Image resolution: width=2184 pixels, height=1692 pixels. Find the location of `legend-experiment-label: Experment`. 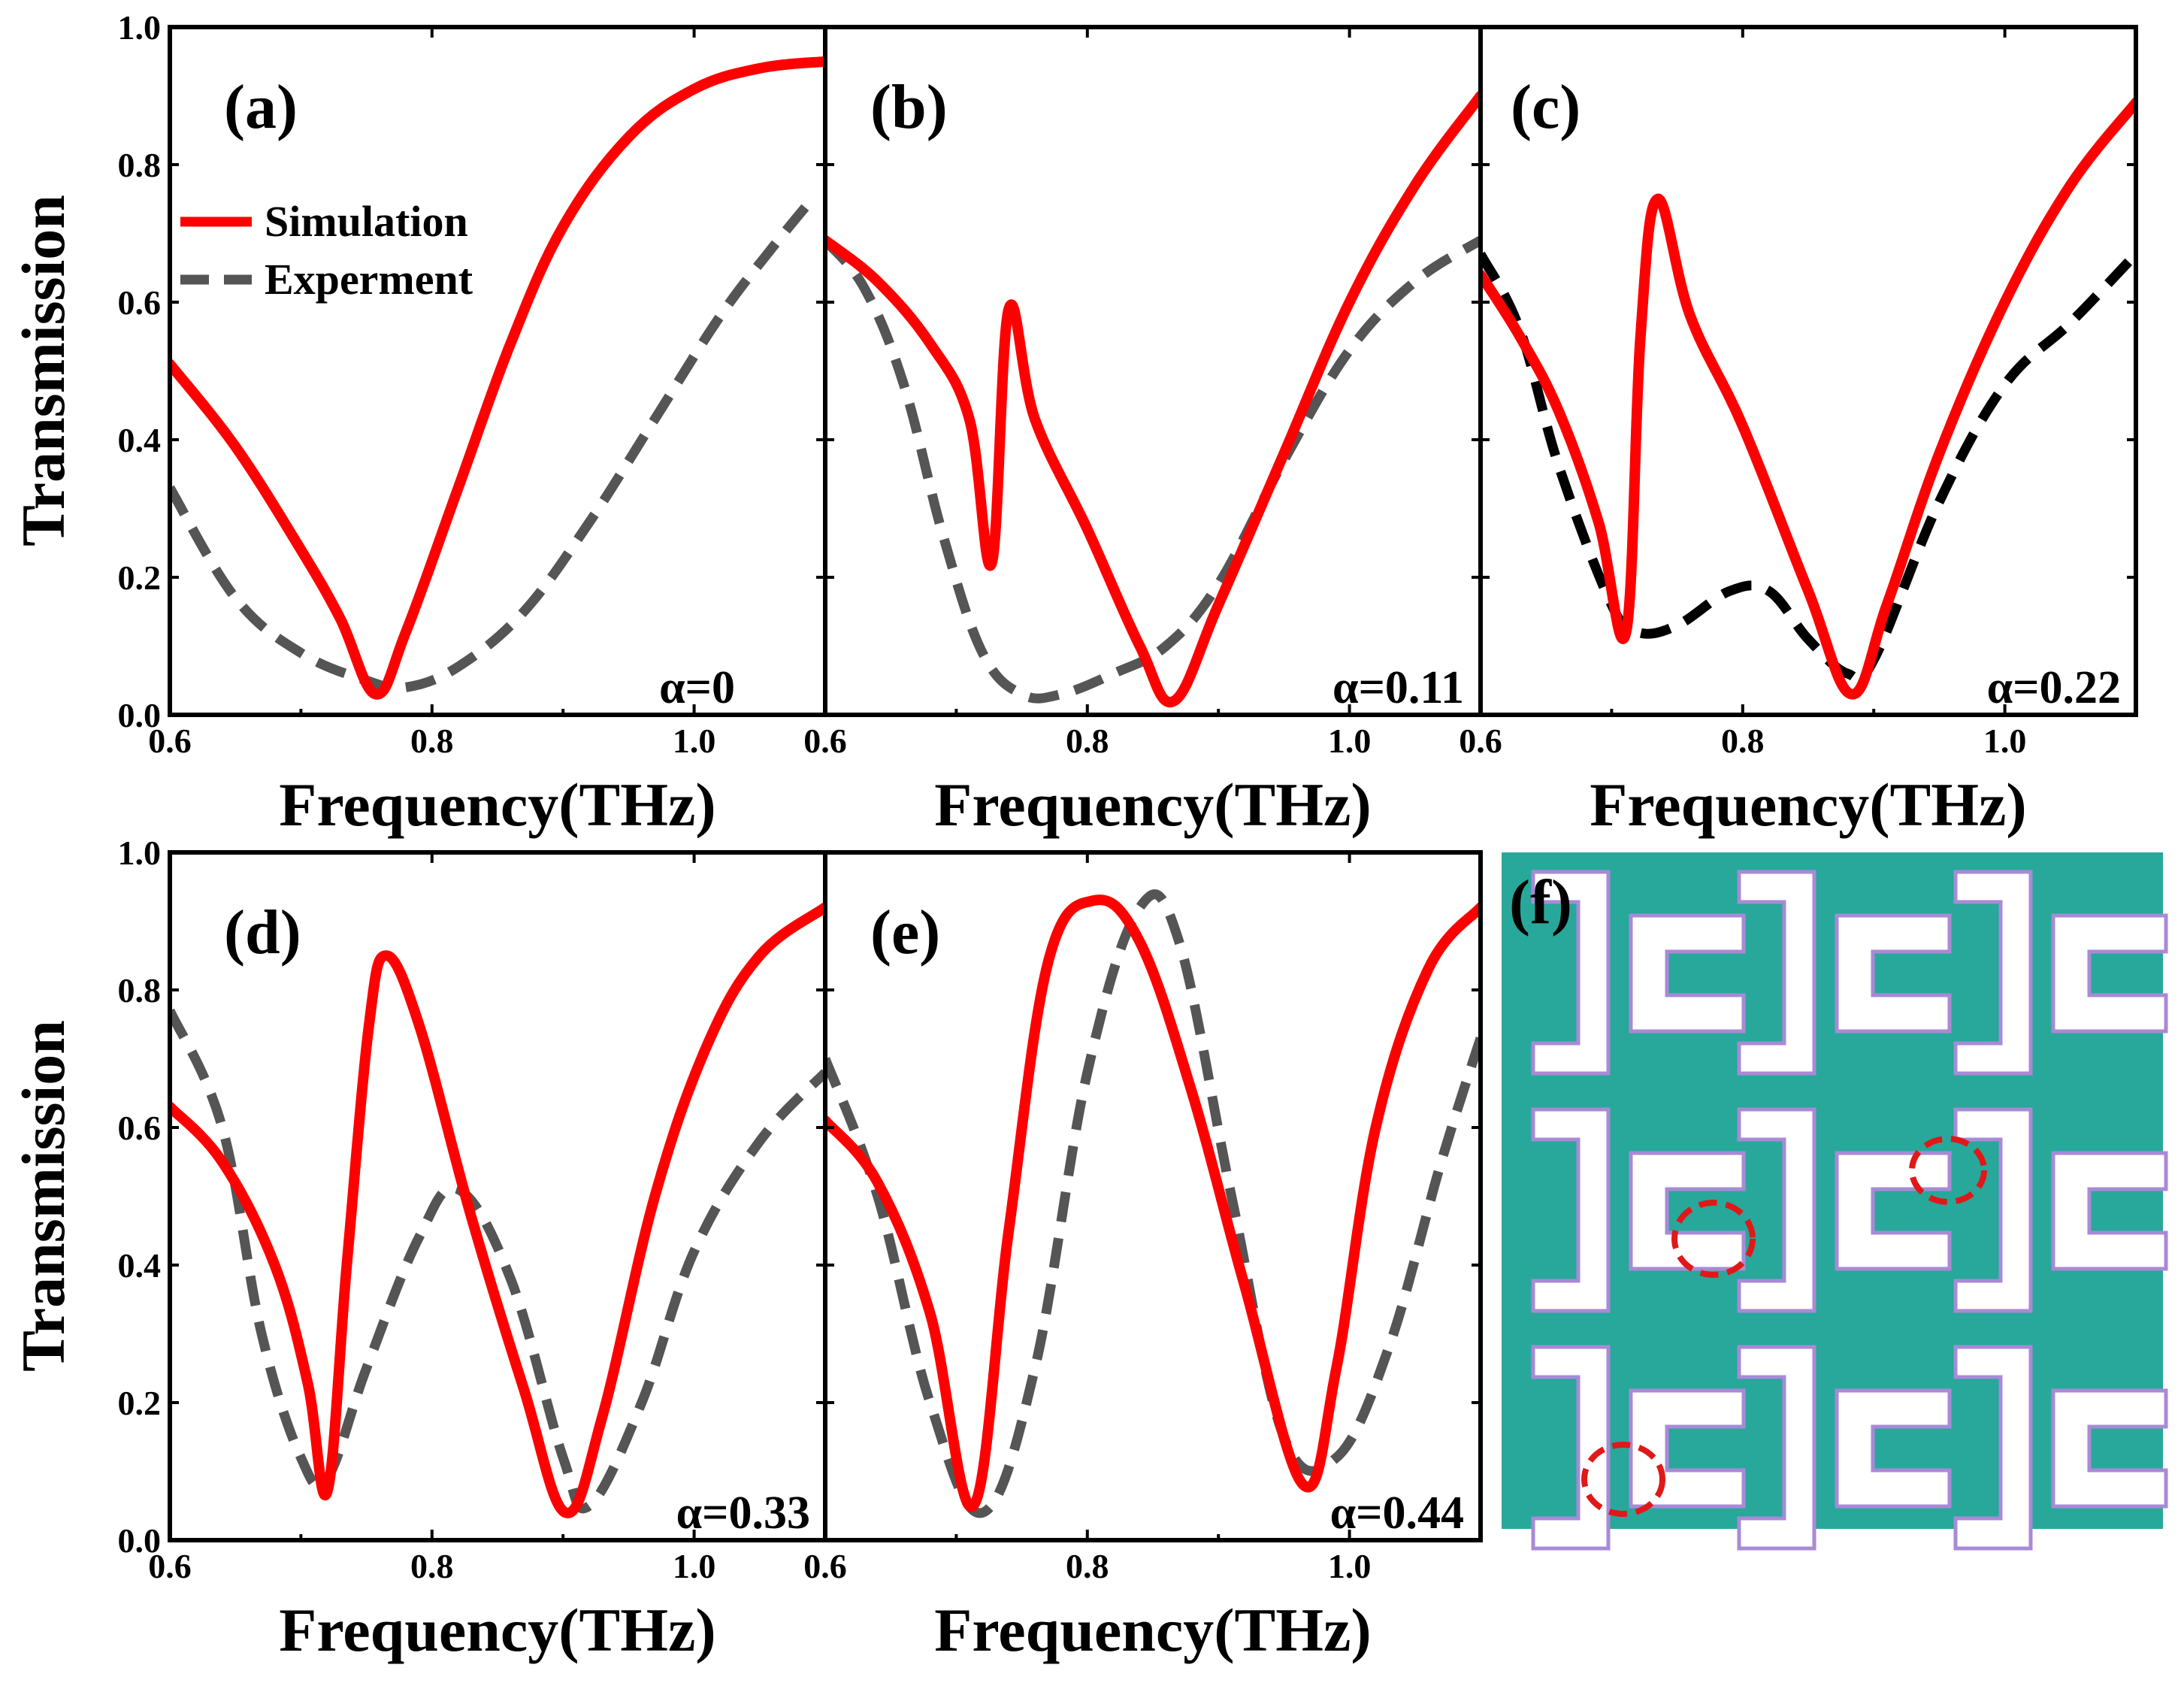

legend-experiment-label: Experment is located at coordinates (369, 279).